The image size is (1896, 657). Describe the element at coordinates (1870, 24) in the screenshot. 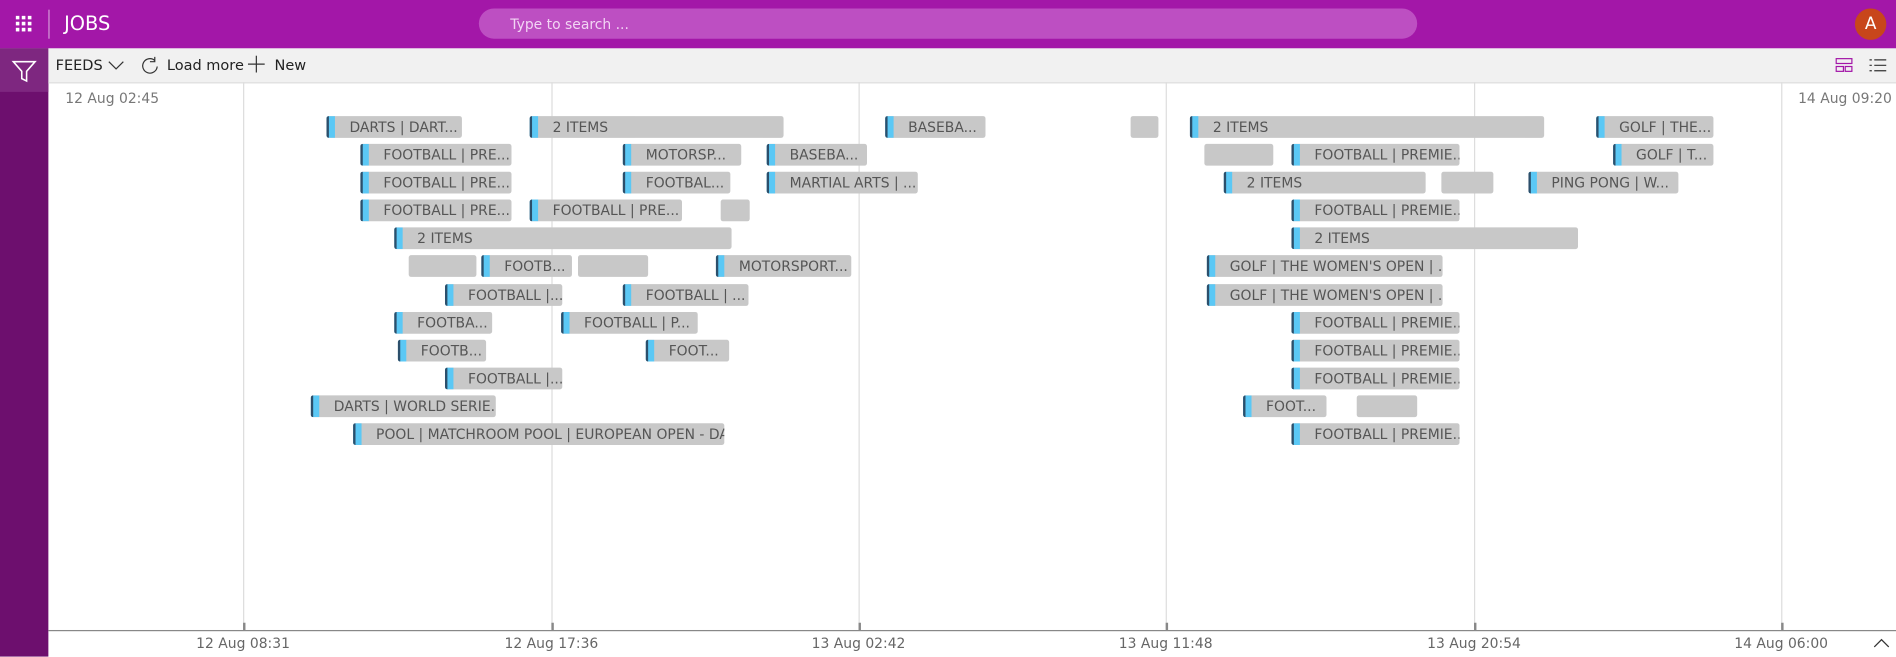

I see `avatar: A` at that location.